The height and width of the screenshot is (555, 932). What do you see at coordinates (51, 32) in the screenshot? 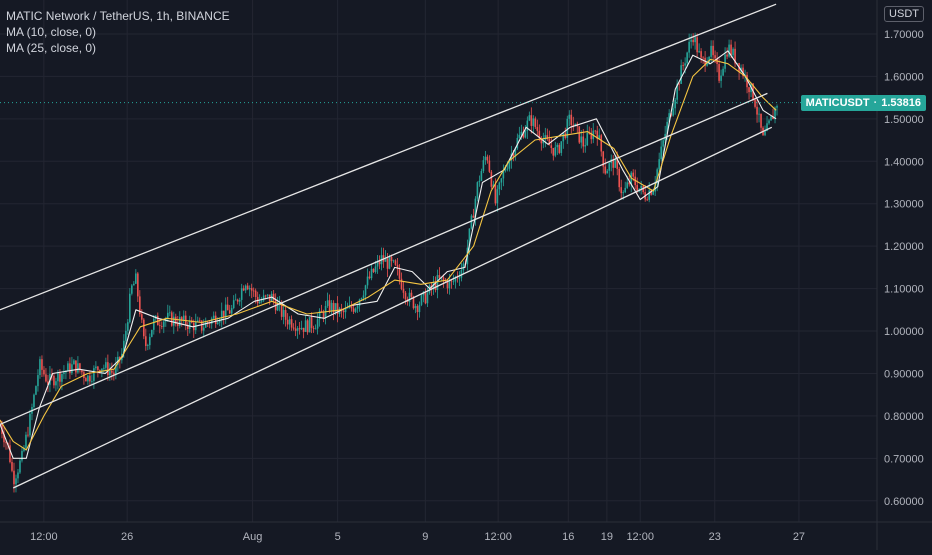
I see `ma-10-legend: MA (10, close, 0)` at bounding box center [51, 32].